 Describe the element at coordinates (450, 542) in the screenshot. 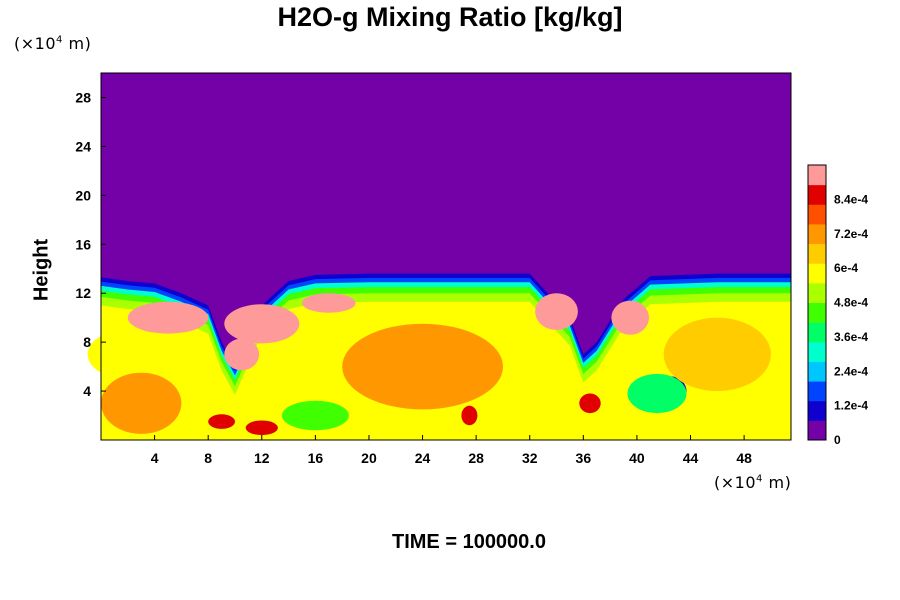

I see `time-label: TIME = 100000.0` at that location.